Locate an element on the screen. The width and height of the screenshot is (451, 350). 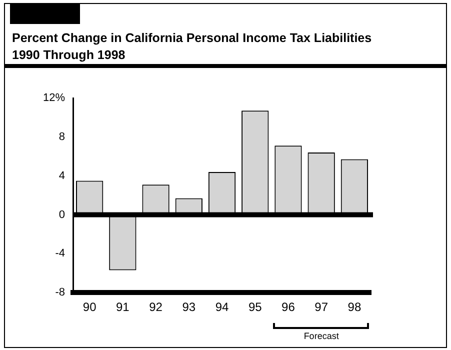
y-tick-label: -4 is located at coordinates (60, 254).